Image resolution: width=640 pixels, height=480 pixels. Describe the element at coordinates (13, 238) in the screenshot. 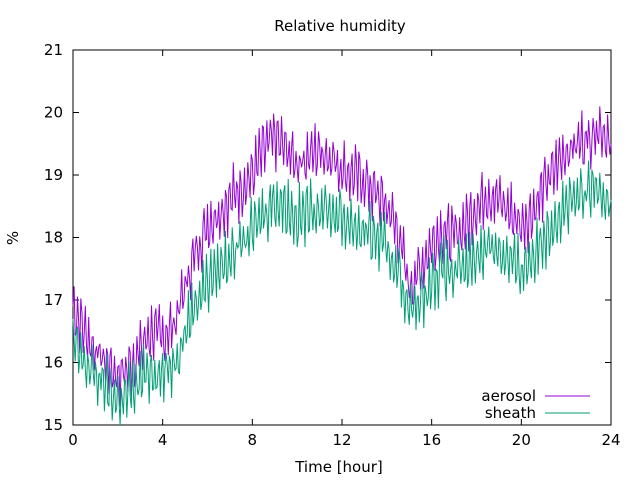

I see `y-axis-label: %` at that location.